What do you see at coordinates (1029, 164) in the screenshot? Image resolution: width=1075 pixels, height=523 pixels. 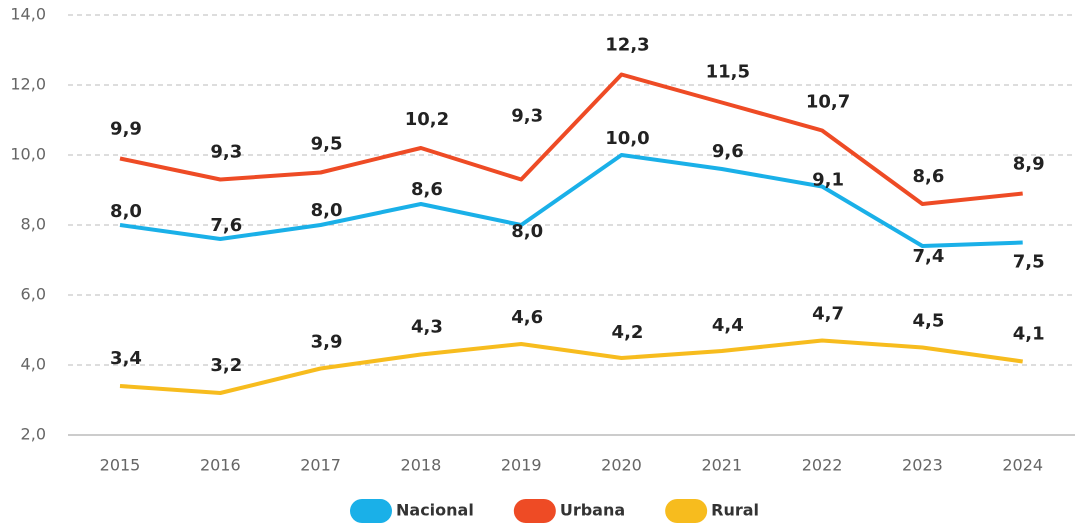 I see `data-label: 8,9` at bounding box center [1029, 164].